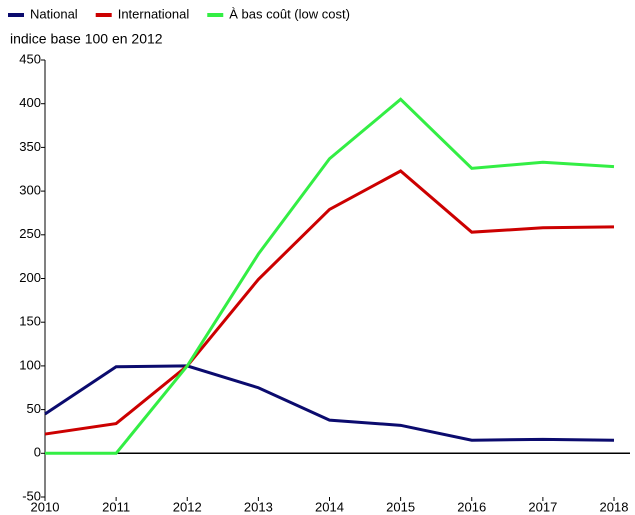 This screenshot has width=635, height=515. What do you see at coordinates (542, 506) in the screenshot?
I see `x-tick-label: 2017` at bounding box center [542, 506].